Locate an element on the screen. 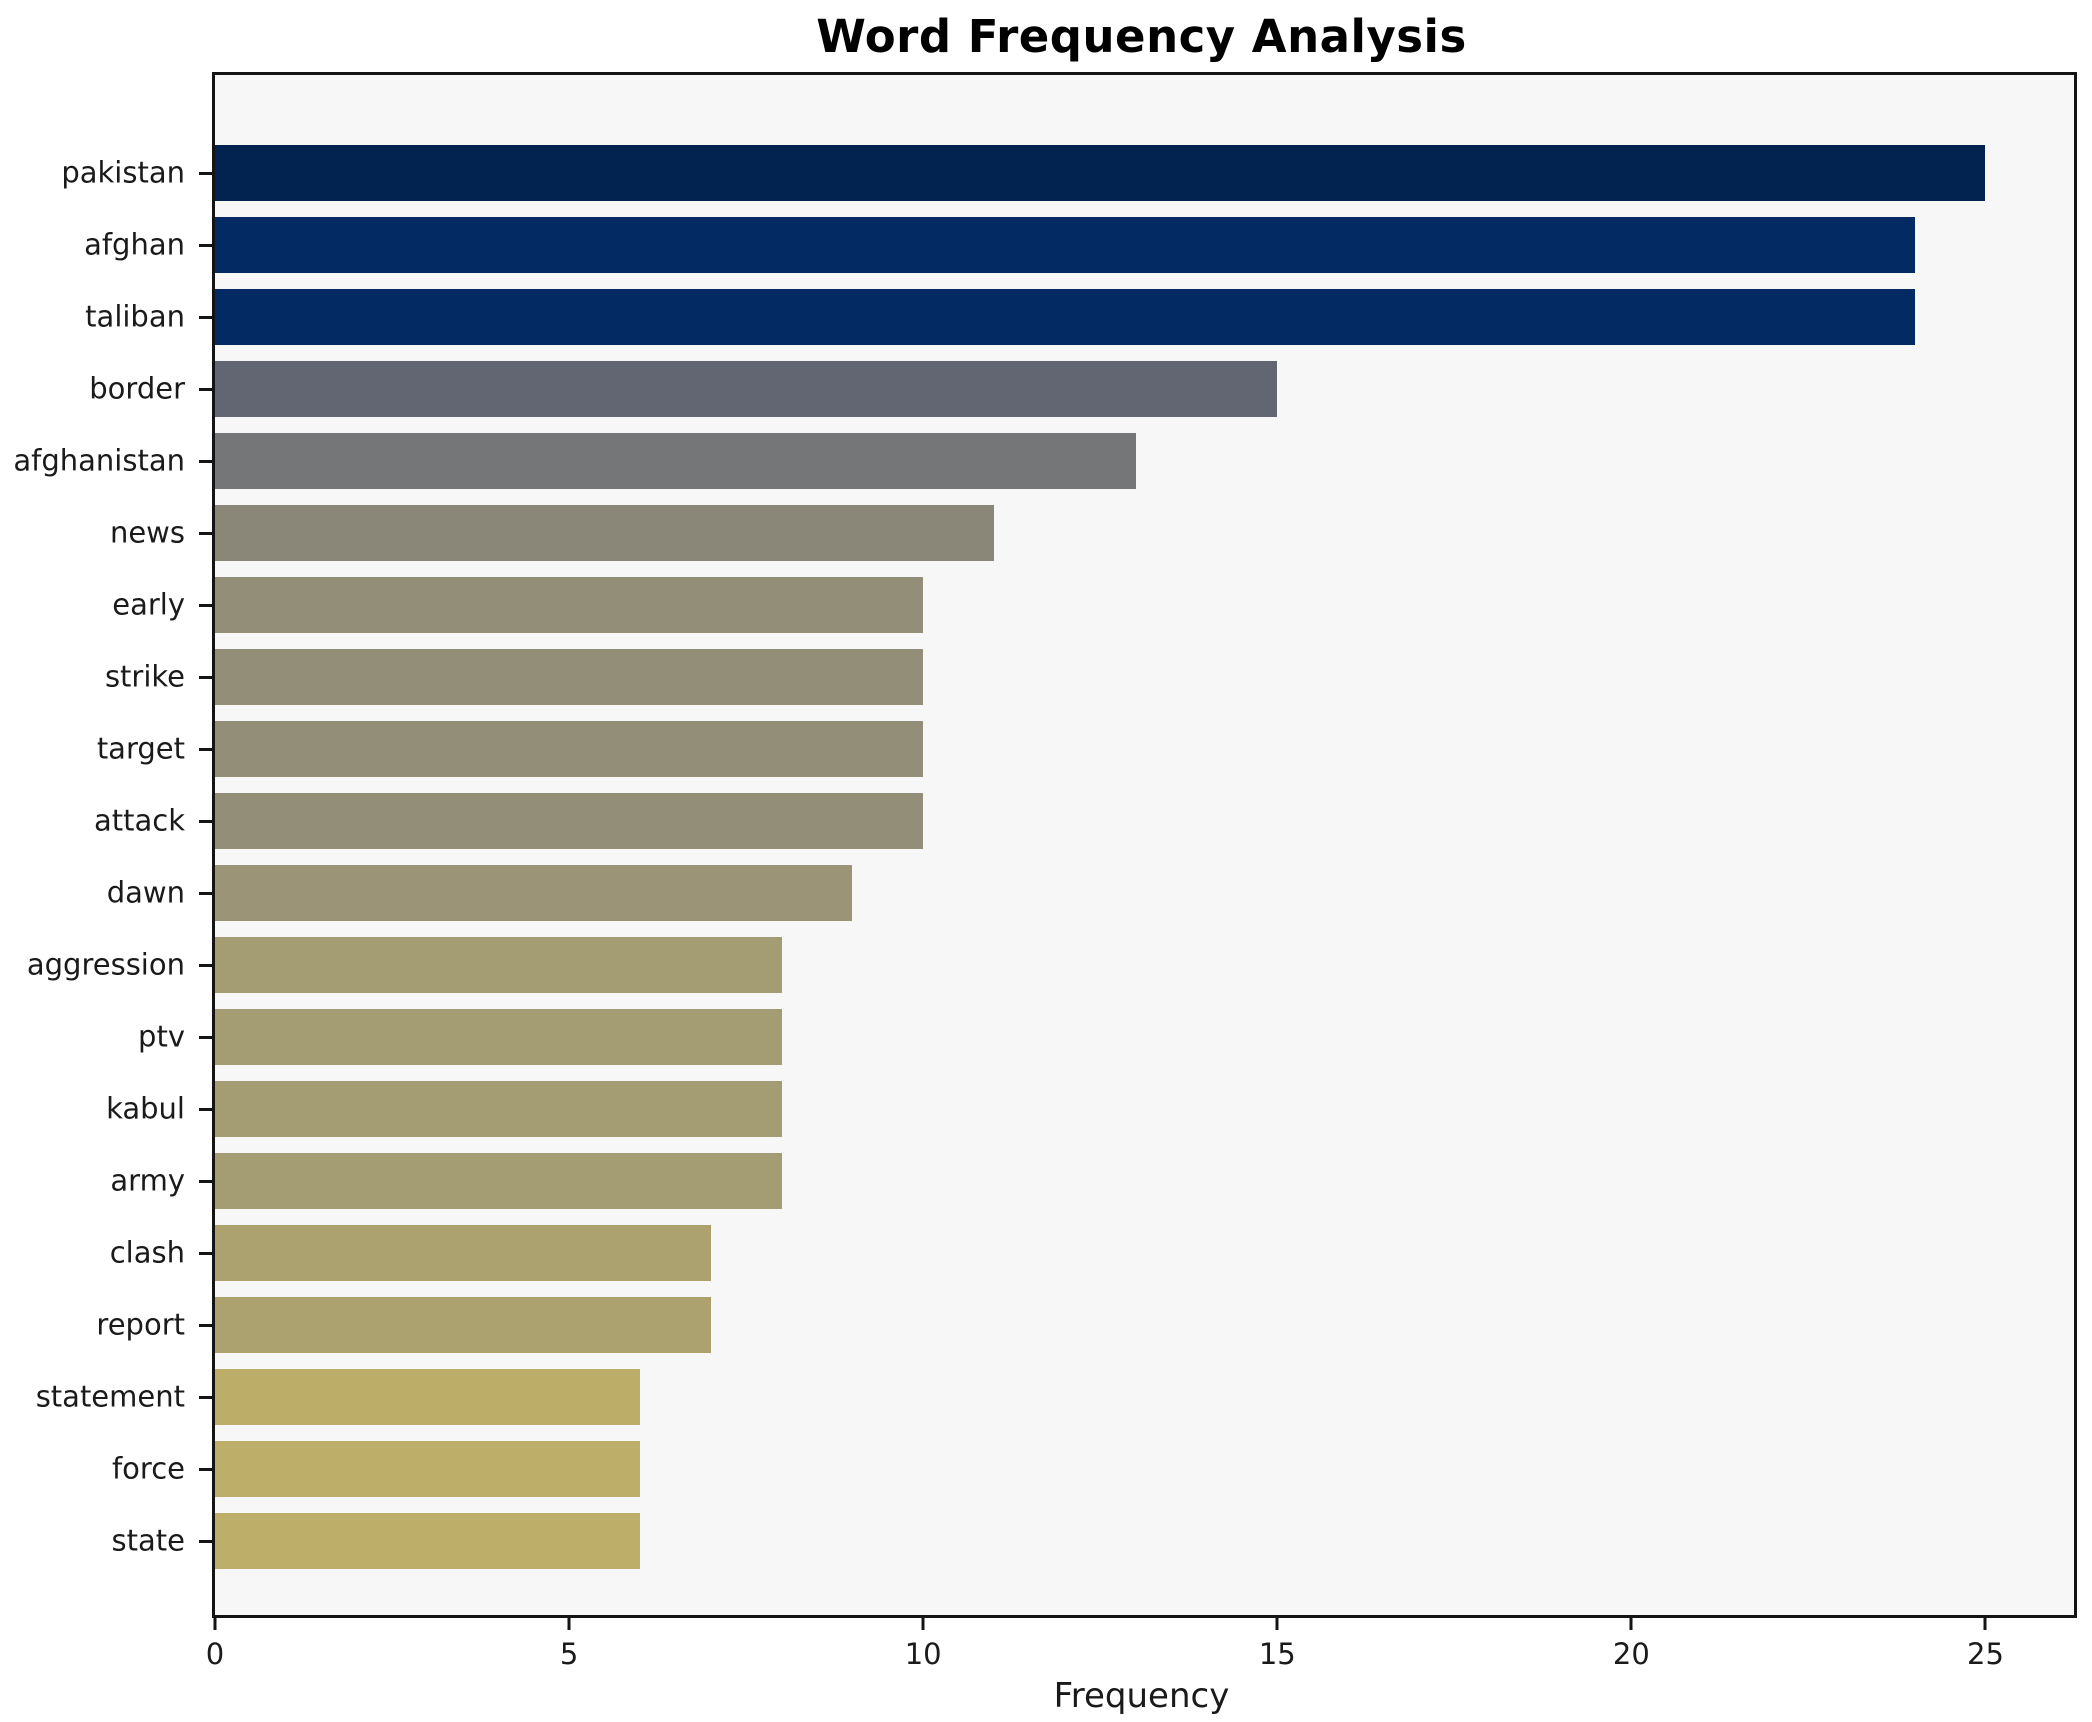 The width and height of the screenshot is (2092, 1722). x-tick-label-20: 20 is located at coordinates (1631, 1654).